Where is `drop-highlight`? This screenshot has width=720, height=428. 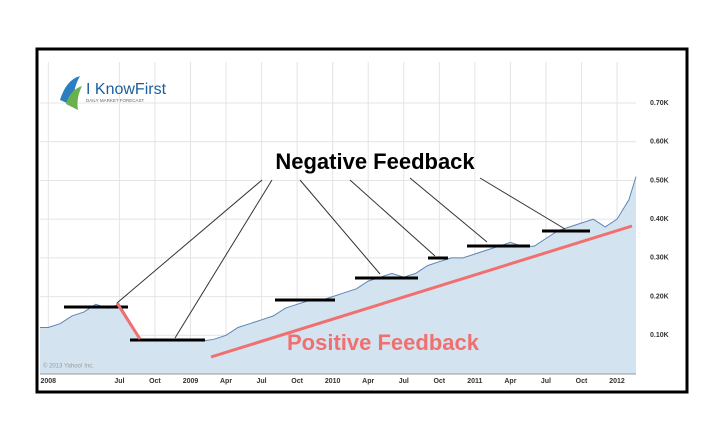 drop-highlight is located at coordinates (128, 321).